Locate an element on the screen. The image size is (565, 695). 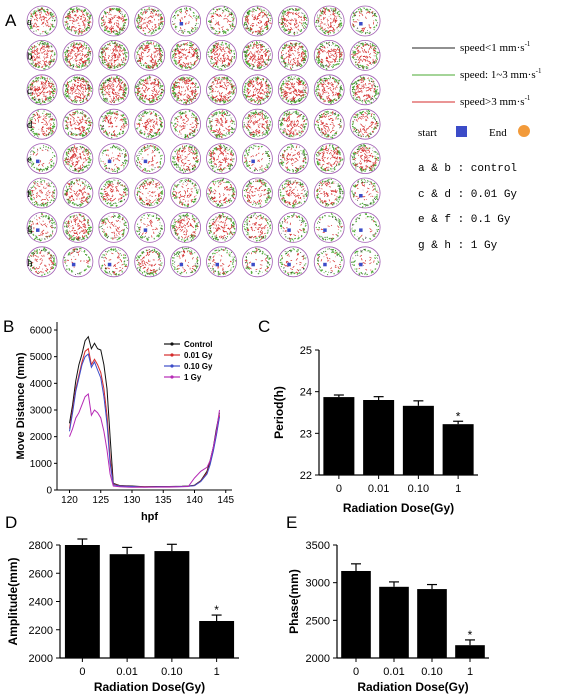
end-marker-icon is located at coordinates (524, 131).